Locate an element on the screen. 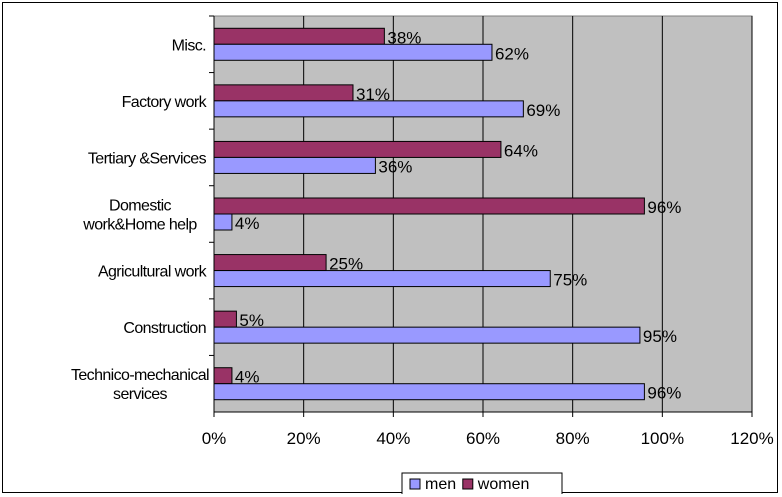 This screenshot has height=497, width=782. legend-label-men: men is located at coordinates (440, 484).